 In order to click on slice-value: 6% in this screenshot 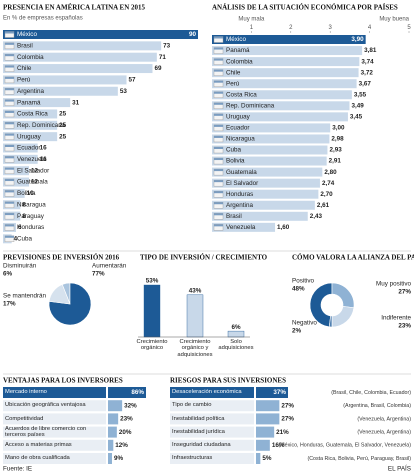, I will do `click(8, 274)`.